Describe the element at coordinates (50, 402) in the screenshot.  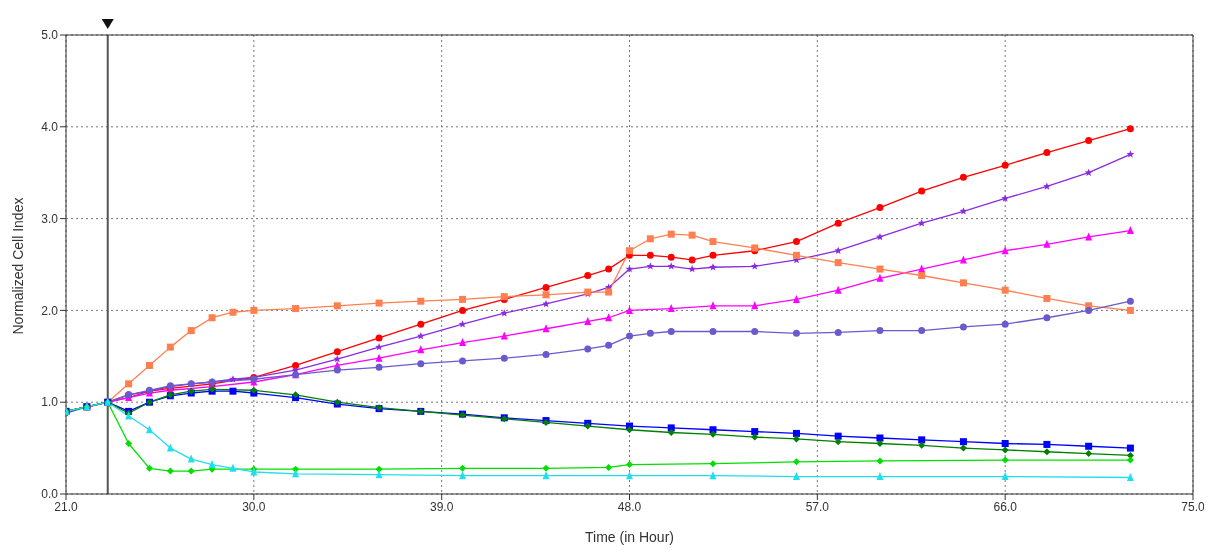
I see `y-tick-label: 1.0` at that location.